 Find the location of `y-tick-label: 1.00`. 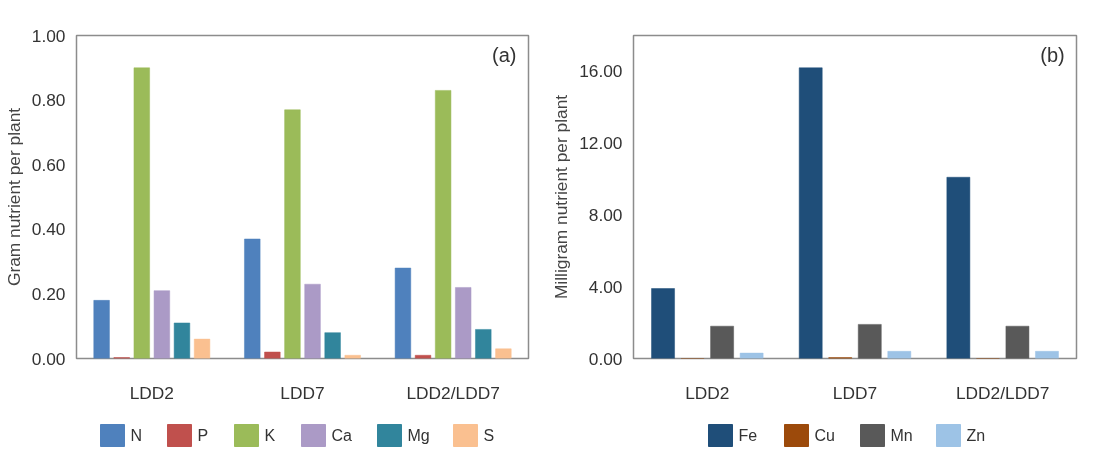

y-tick-label: 1.00 is located at coordinates (48, 35).